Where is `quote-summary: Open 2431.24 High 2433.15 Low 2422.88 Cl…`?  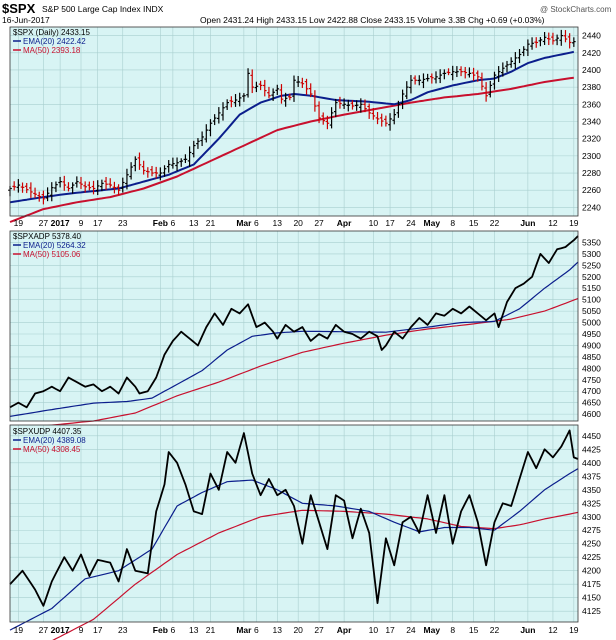 quote-summary: Open 2431.24 High 2433.15 Low 2422.88 Cl… is located at coordinates (372, 20).